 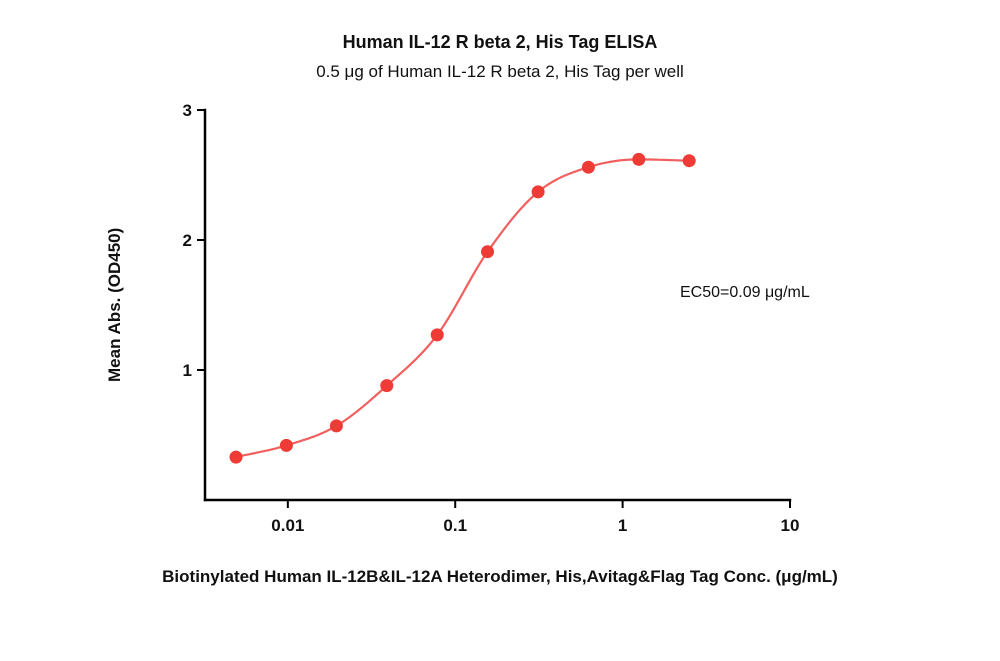 I want to click on x-tick-label: 0.01, so click(x=287, y=525).